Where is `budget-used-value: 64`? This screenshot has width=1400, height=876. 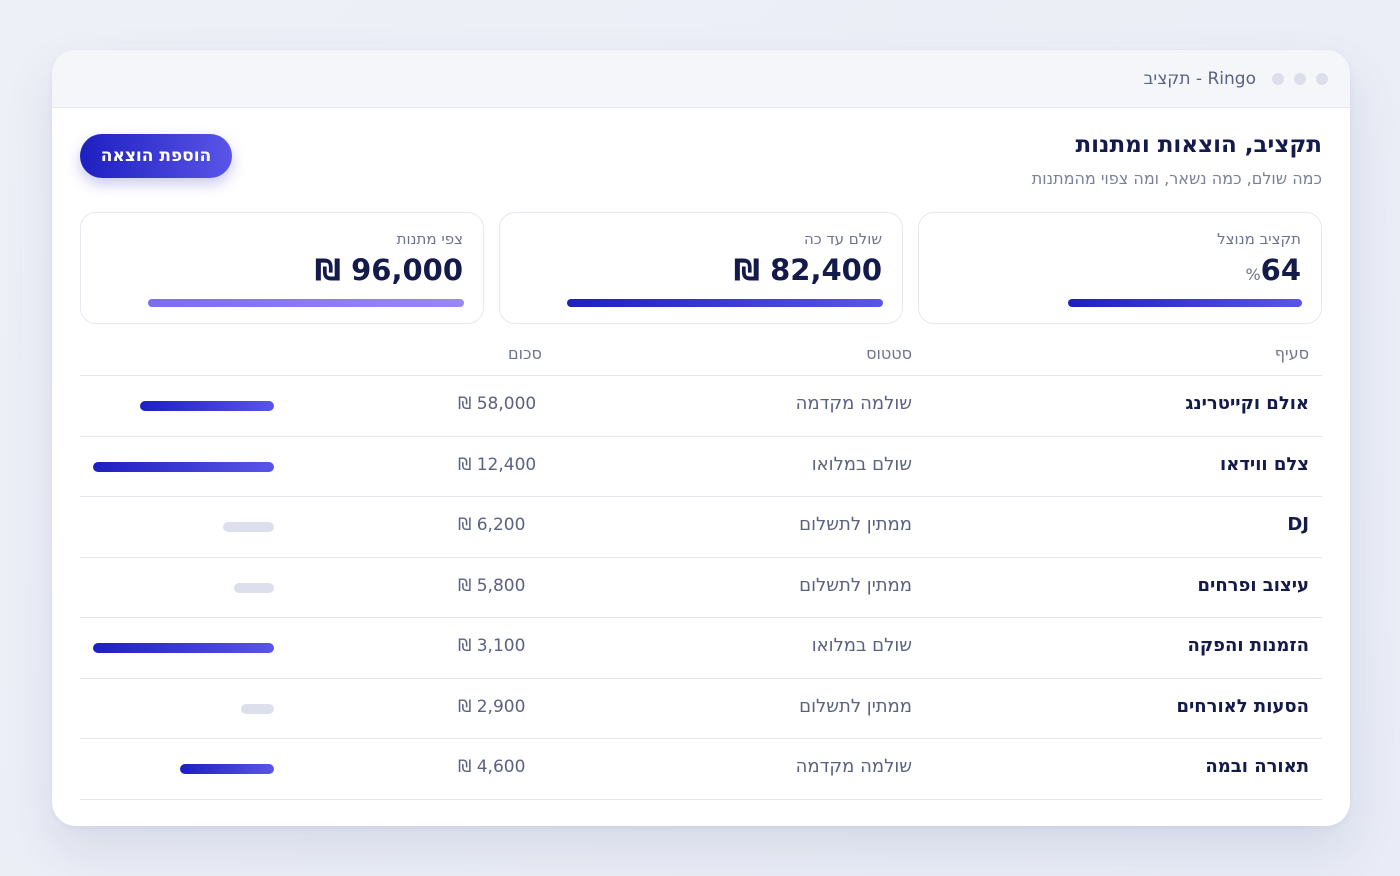 budget-used-value: 64 is located at coordinates (1280, 270).